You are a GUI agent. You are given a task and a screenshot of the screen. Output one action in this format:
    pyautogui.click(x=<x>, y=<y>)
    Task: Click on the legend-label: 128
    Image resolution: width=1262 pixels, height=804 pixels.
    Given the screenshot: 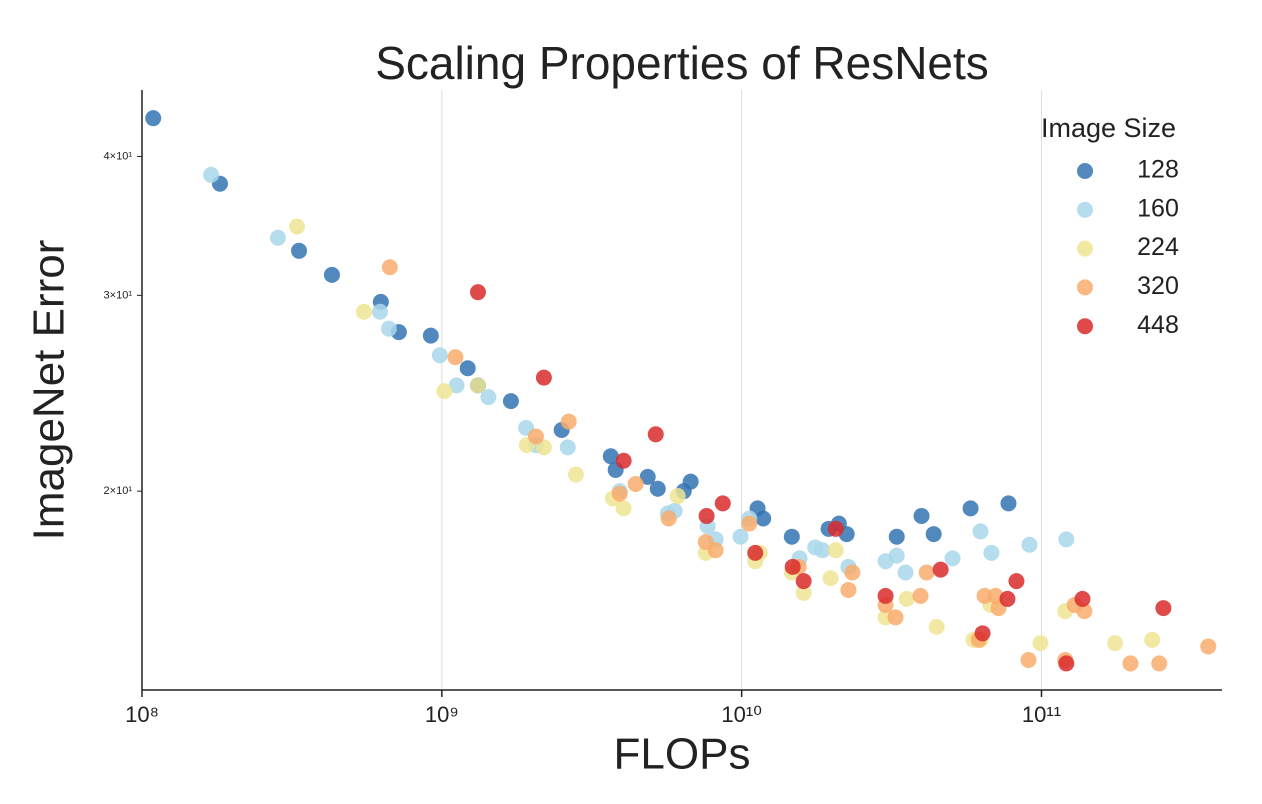 What is the action you would take?
    pyautogui.click(x=1158, y=170)
    